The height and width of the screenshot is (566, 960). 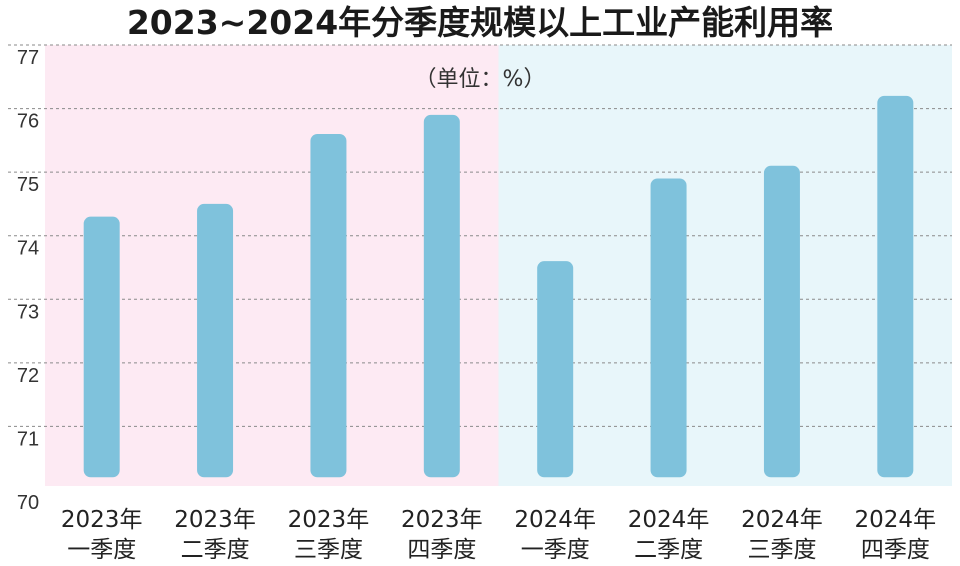 I want to click on y-tick-label: 74, so click(x=28, y=249).